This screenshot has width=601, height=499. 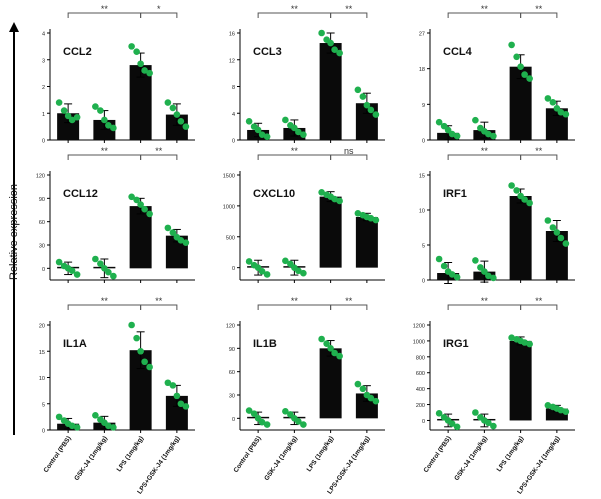 What do you see at coordinates (420, 358) in the screenshot?
I see `y-tick-label: 800` at bounding box center [420, 358].